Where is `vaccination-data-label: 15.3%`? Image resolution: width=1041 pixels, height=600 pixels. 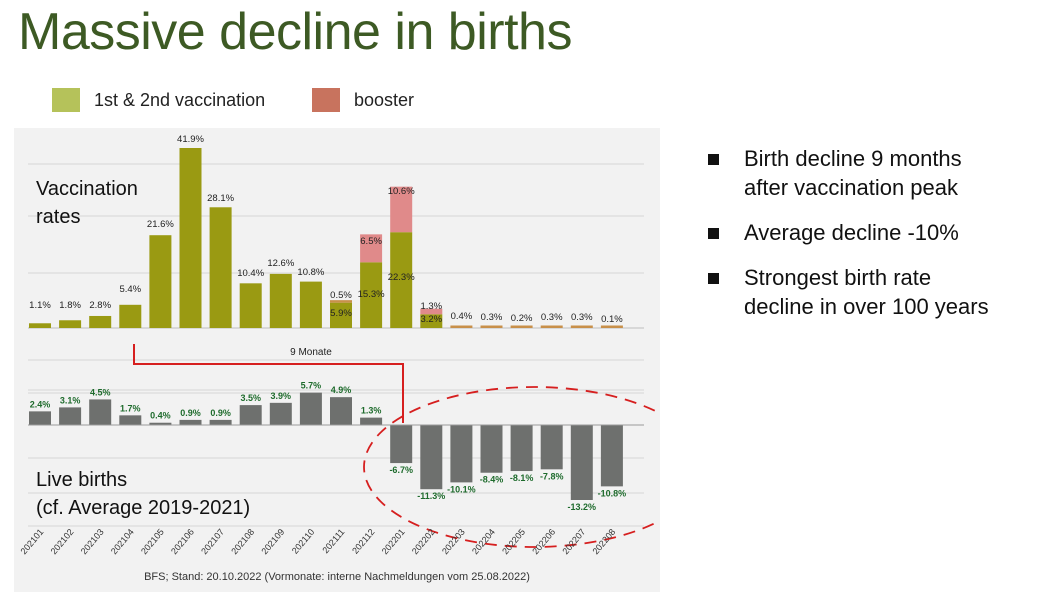
vaccination-data-label: 15.3% is located at coordinates (371, 294).